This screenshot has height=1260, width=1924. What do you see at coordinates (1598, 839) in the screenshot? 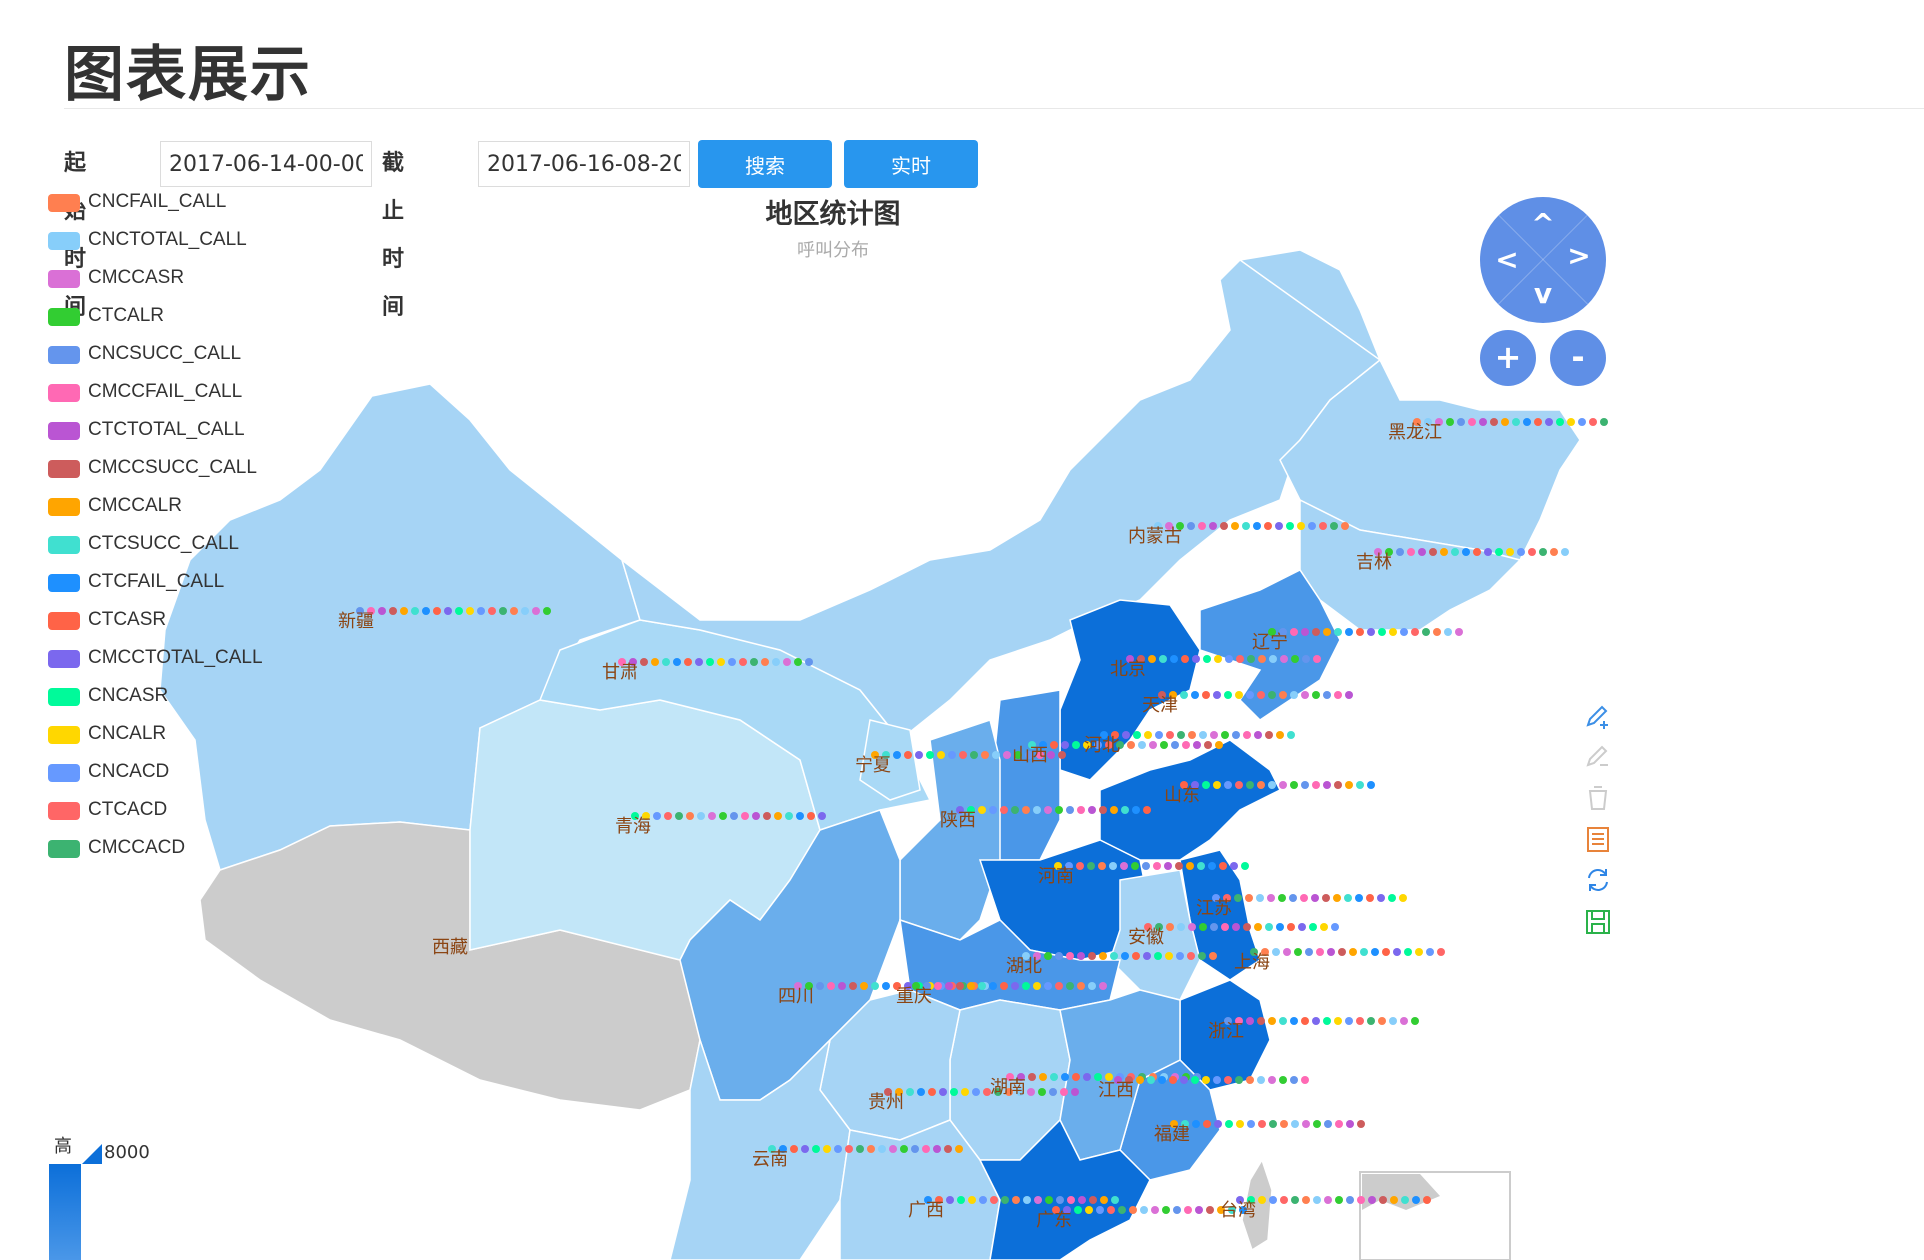
I see `data-view-icon` at bounding box center [1598, 839].